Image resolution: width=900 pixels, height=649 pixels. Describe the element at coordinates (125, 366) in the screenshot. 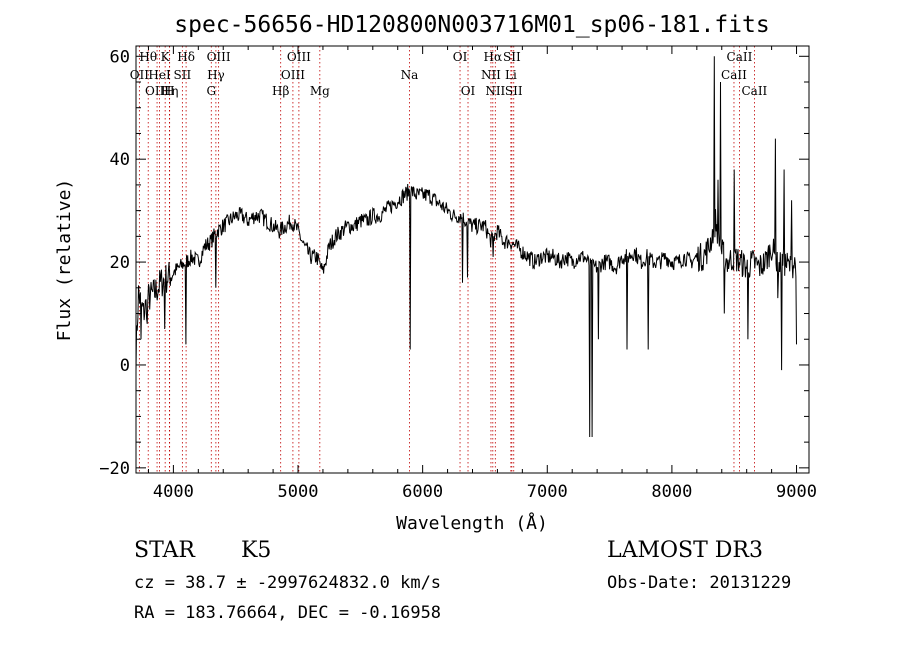

I see `y-tick-label-1: 0` at that location.